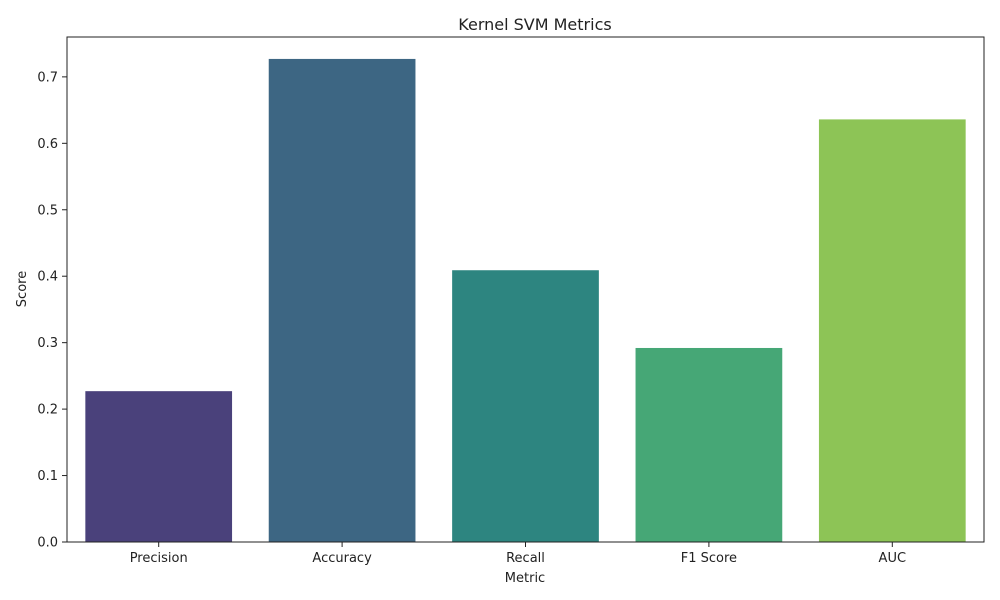  What do you see at coordinates (525, 578) in the screenshot?
I see `x-axis-title: Metric` at bounding box center [525, 578].